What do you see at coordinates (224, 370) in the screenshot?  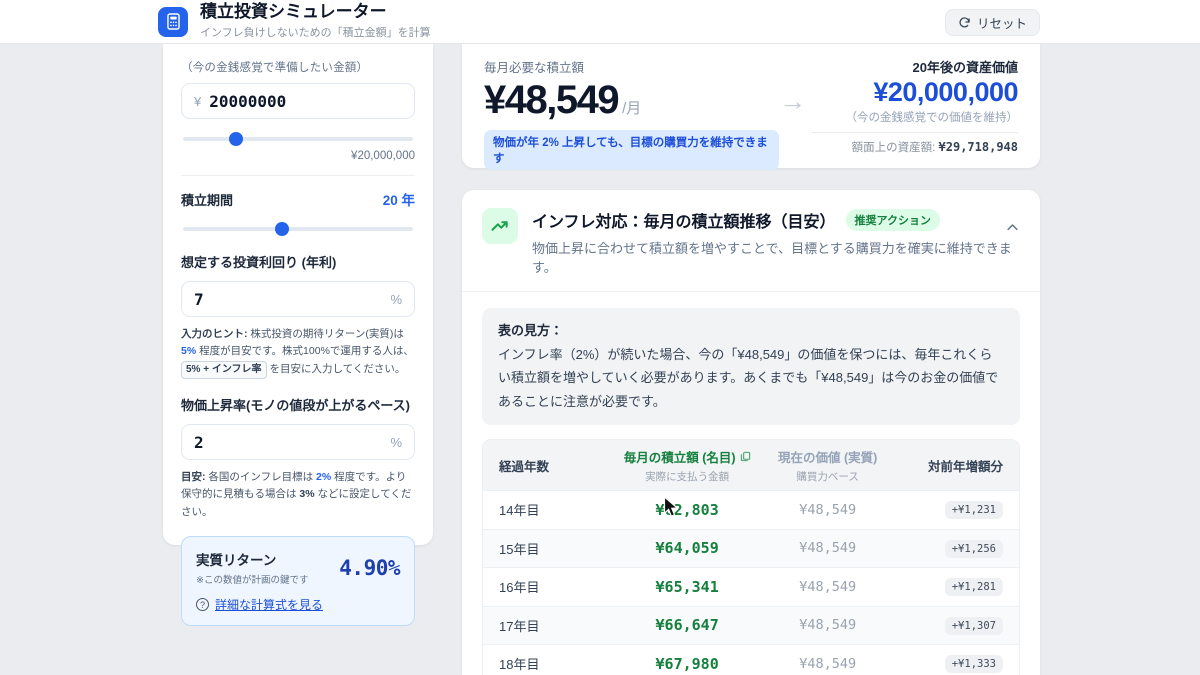 I see `hint-formula-chip: 5% + インフレ率` at bounding box center [224, 370].